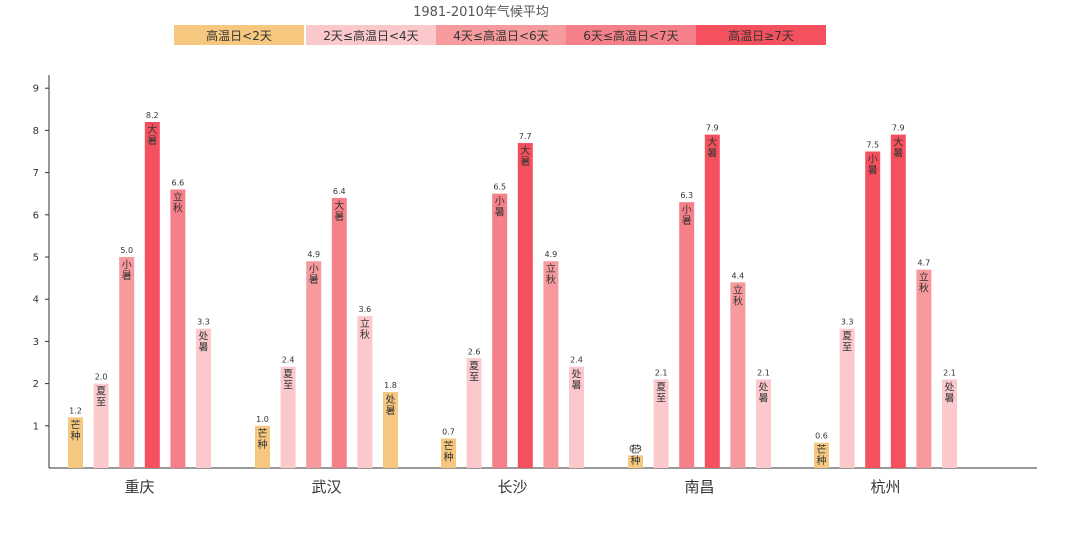 Image resolution: width=1068 pixels, height=536 pixels. What do you see at coordinates (630, 35) in the screenshot?
I see `legend-label: 6天≤高温日<7天` at bounding box center [630, 35].